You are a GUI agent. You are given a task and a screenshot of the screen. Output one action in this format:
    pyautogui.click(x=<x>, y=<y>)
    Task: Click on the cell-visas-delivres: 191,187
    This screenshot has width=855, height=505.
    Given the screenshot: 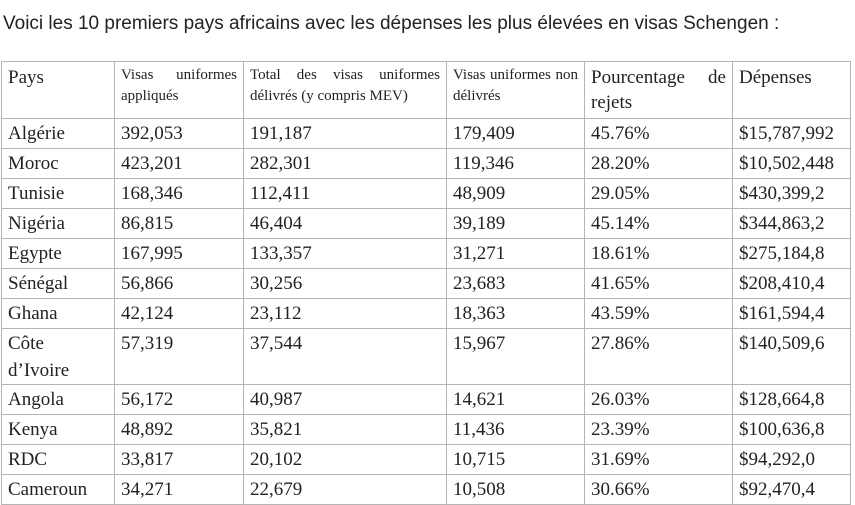 What is the action you would take?
    pyautogui.click(x=345, y=133)
    